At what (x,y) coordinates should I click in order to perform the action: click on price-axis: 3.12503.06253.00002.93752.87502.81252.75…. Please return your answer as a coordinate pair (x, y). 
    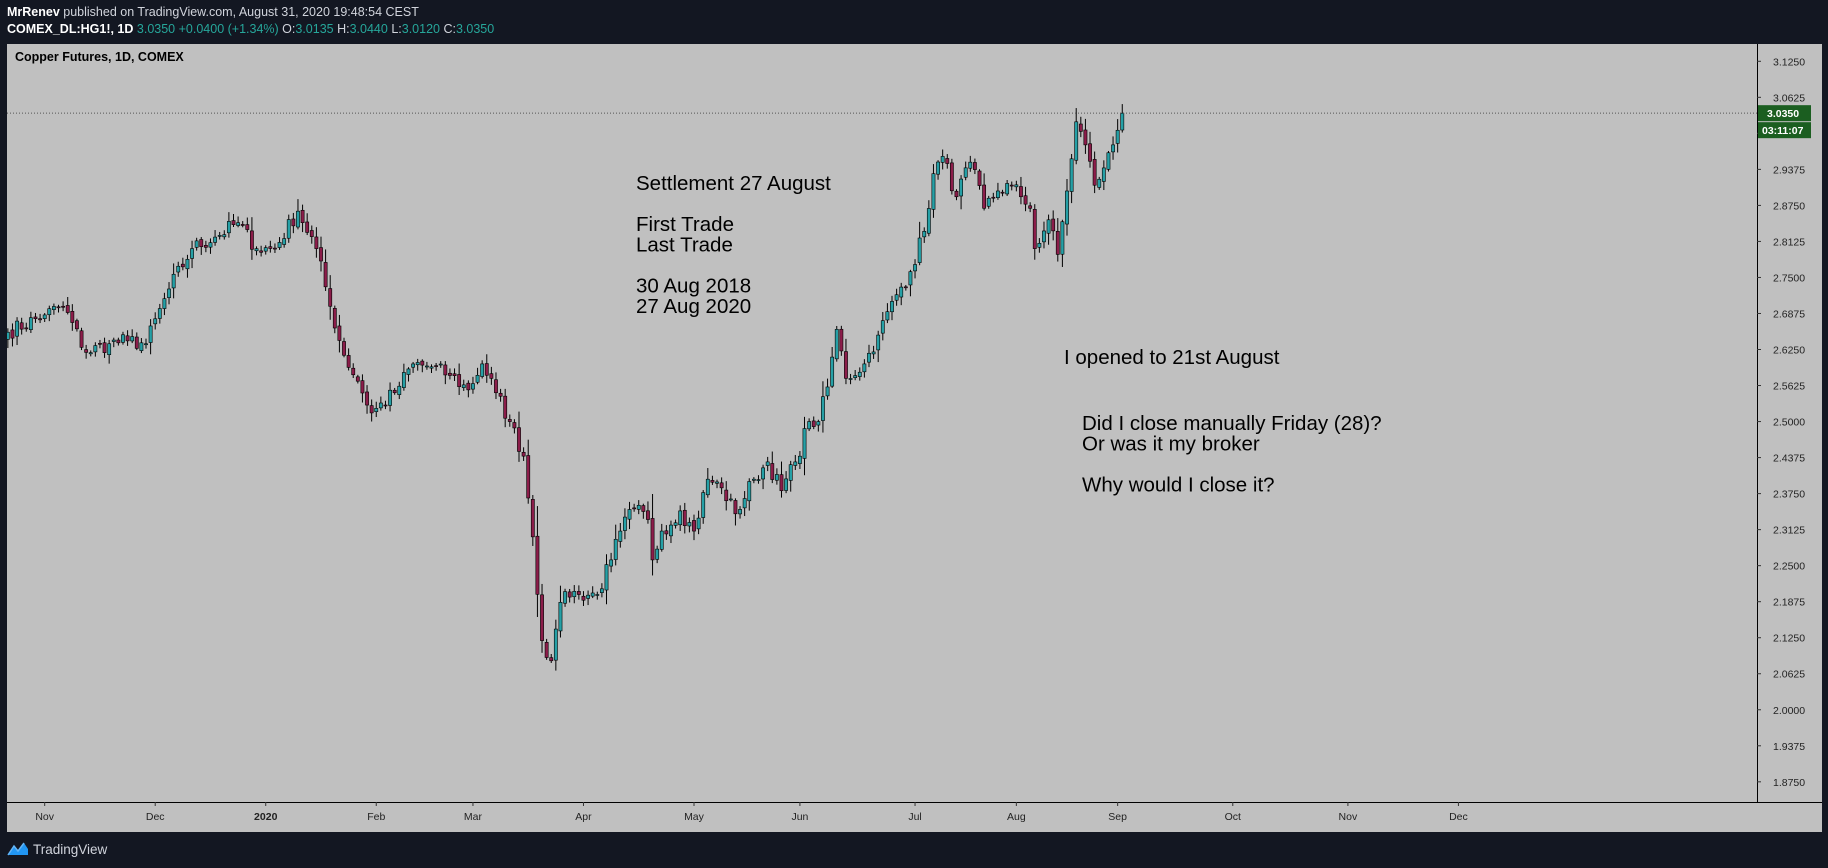
    Looking at the image, I should click on (1789, 438).